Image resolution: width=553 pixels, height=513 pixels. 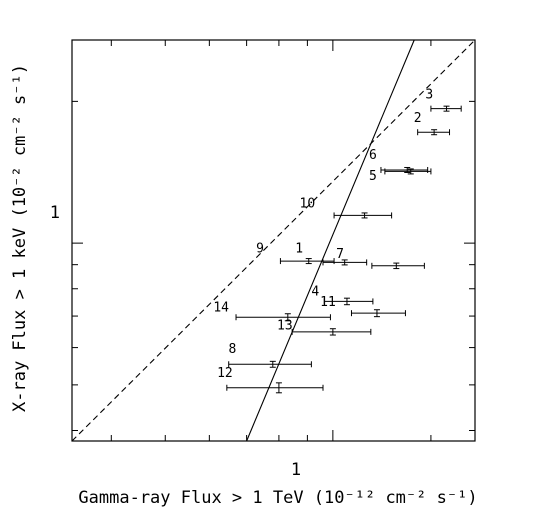 What do you see at coordinates (328, 302) in the screenshot?
I see `point-label: 11` at bounding box center [328, 302].